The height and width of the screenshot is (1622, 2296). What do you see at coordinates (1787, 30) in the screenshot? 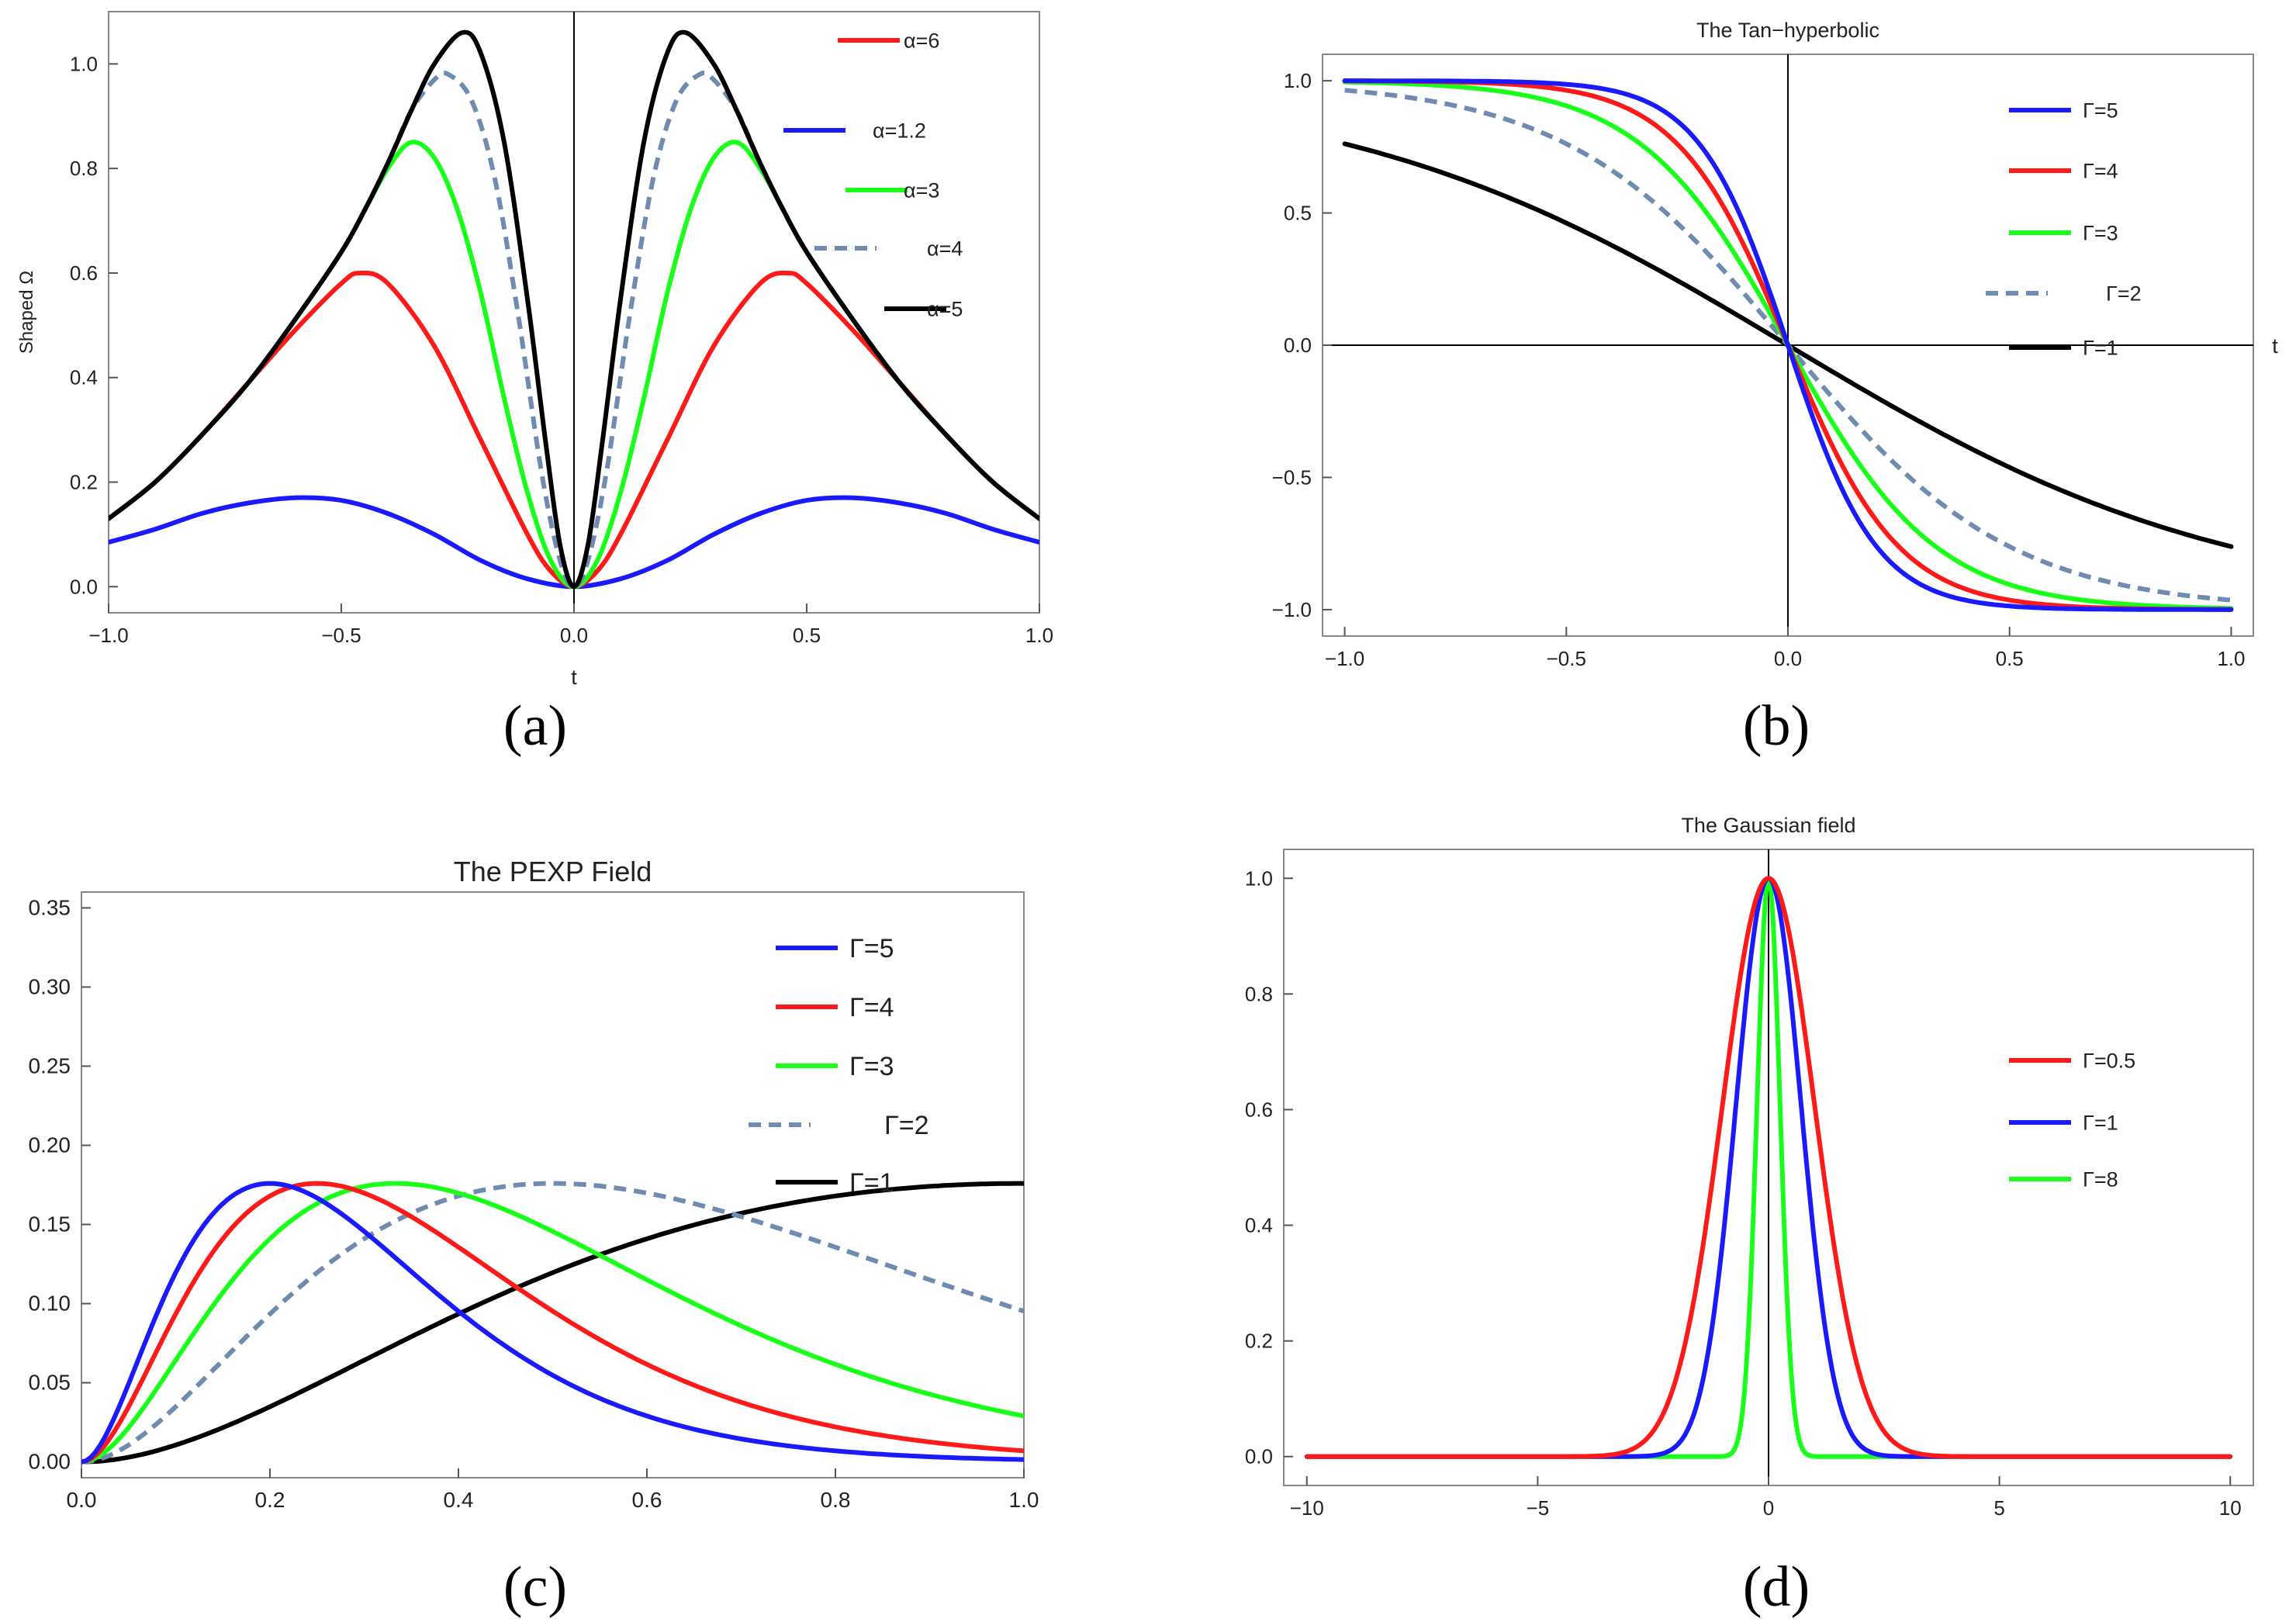
I see `chart-title: The Tan−hyperbolic` at bounding box center [1787, 30].